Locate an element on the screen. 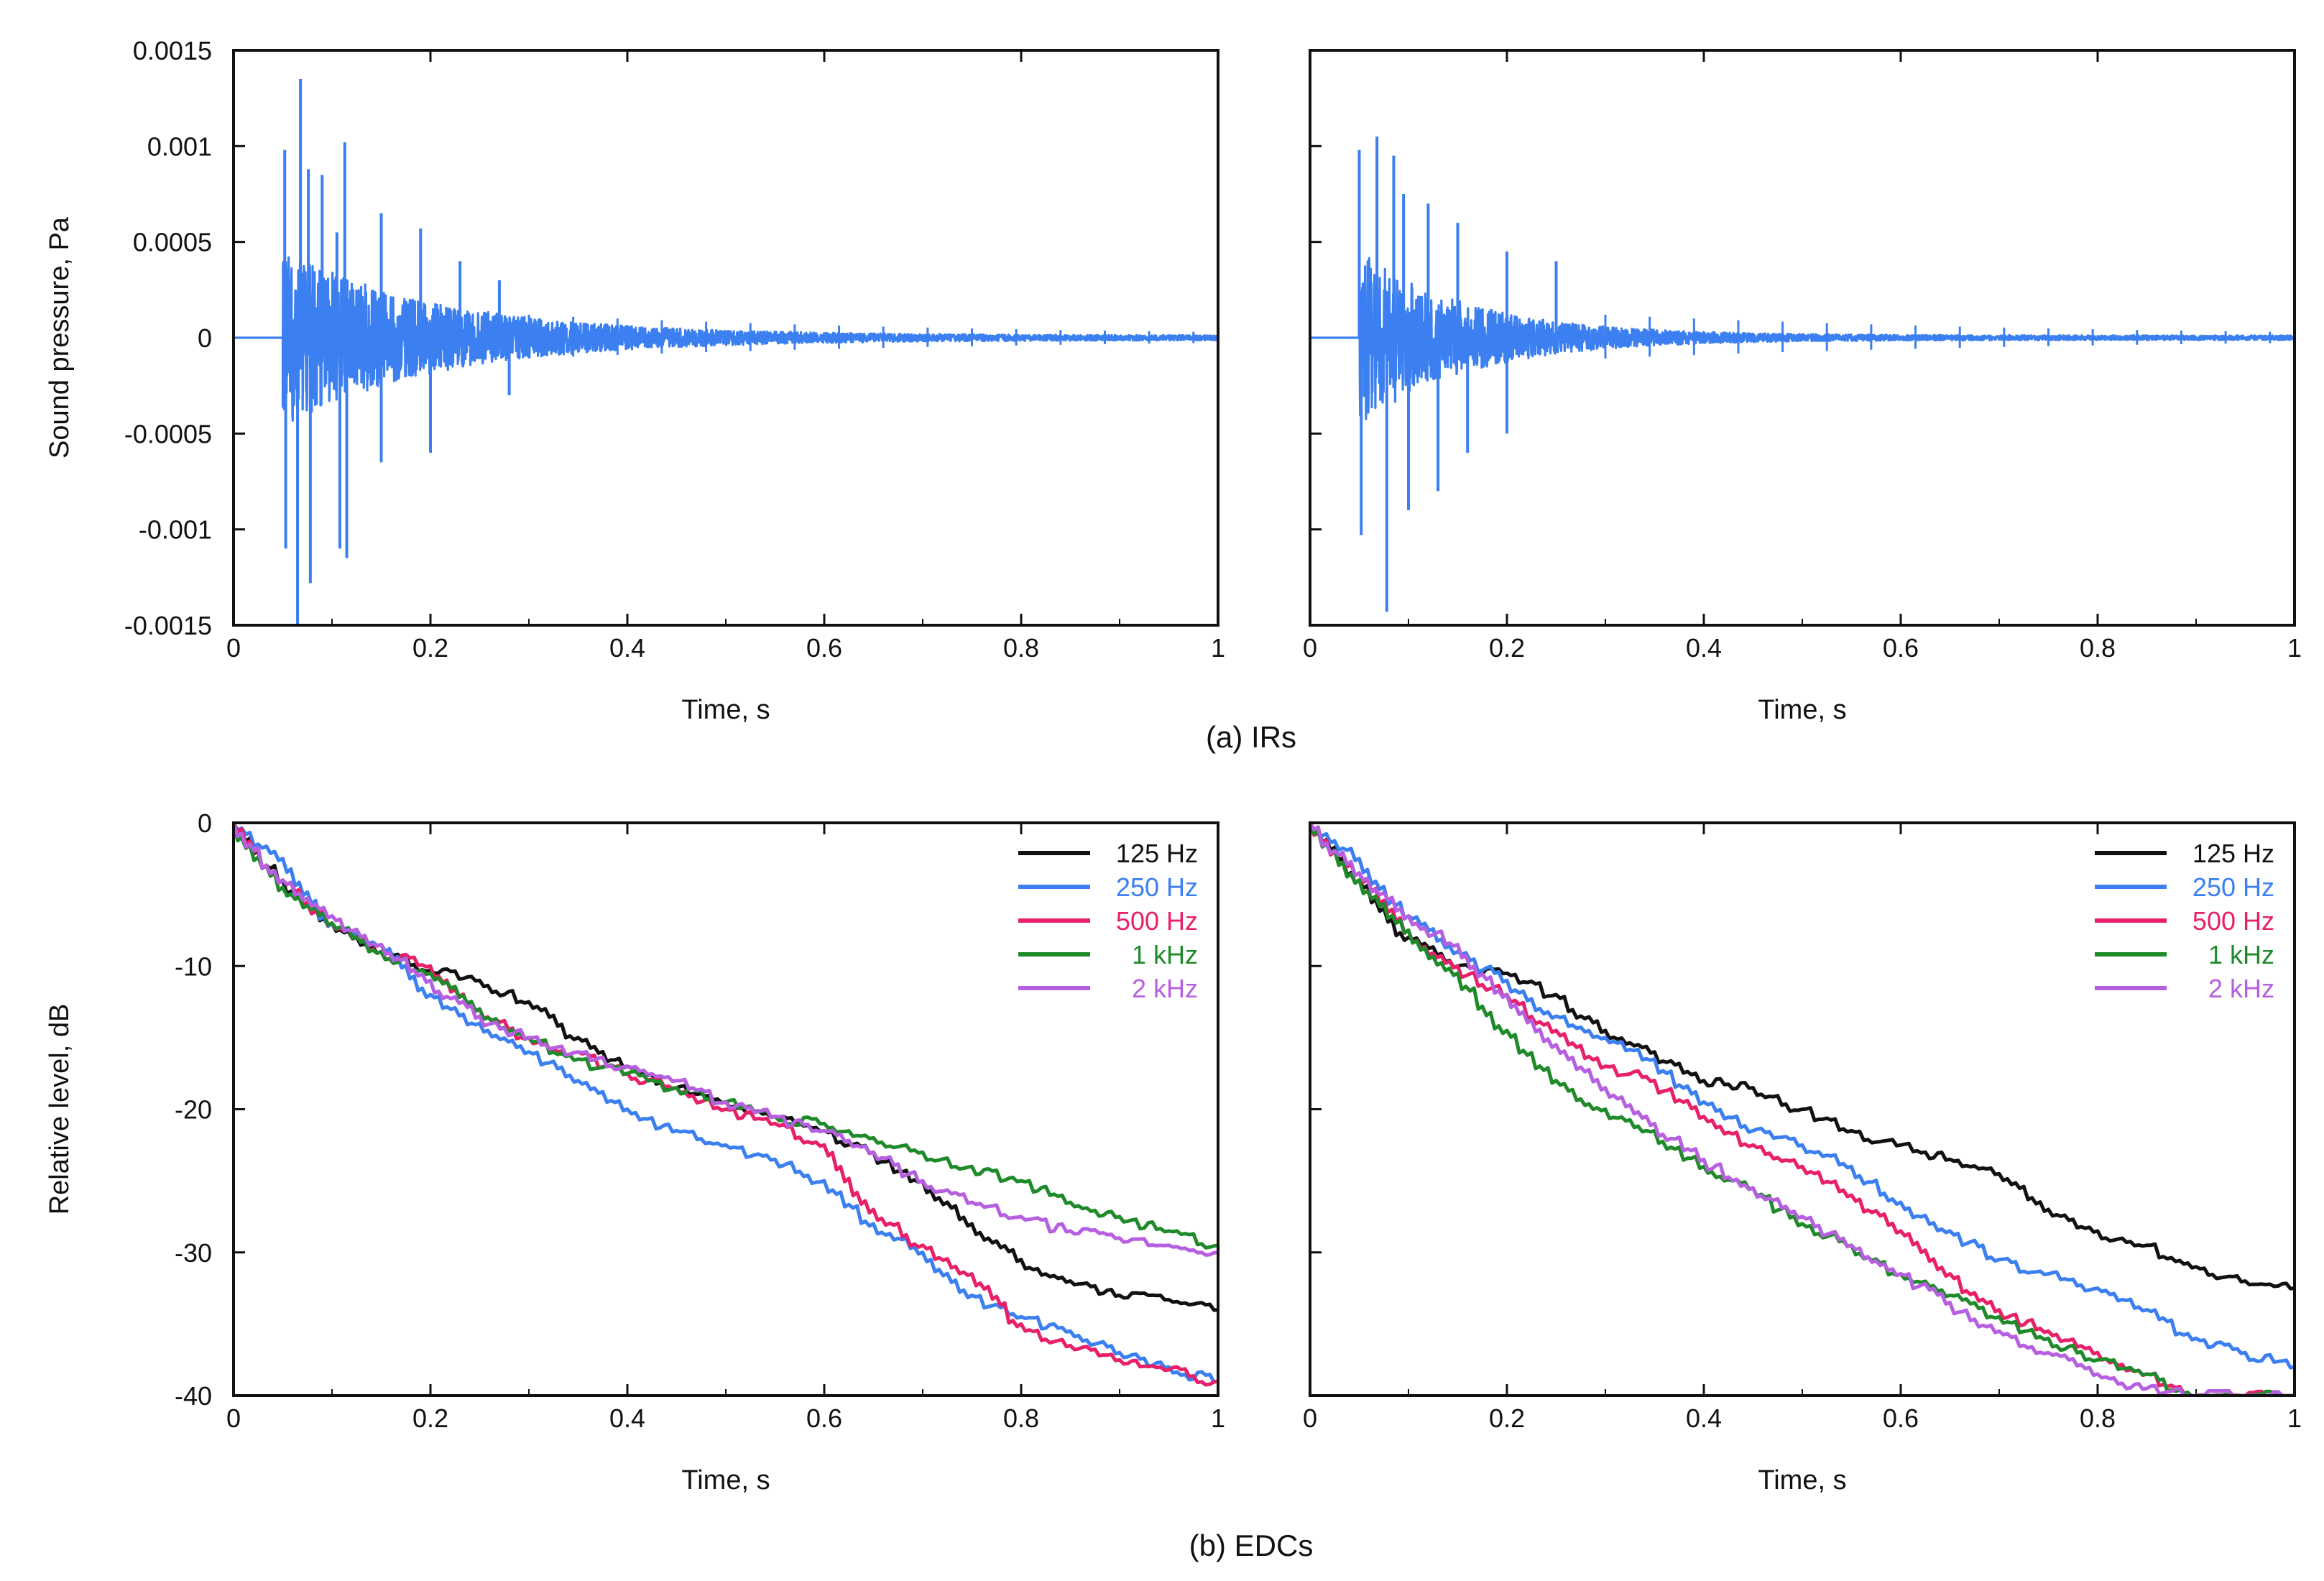 This screenshot has width=2324, height=1581. y-tick-label: 0.0005 is located at coordinates (172, 242).